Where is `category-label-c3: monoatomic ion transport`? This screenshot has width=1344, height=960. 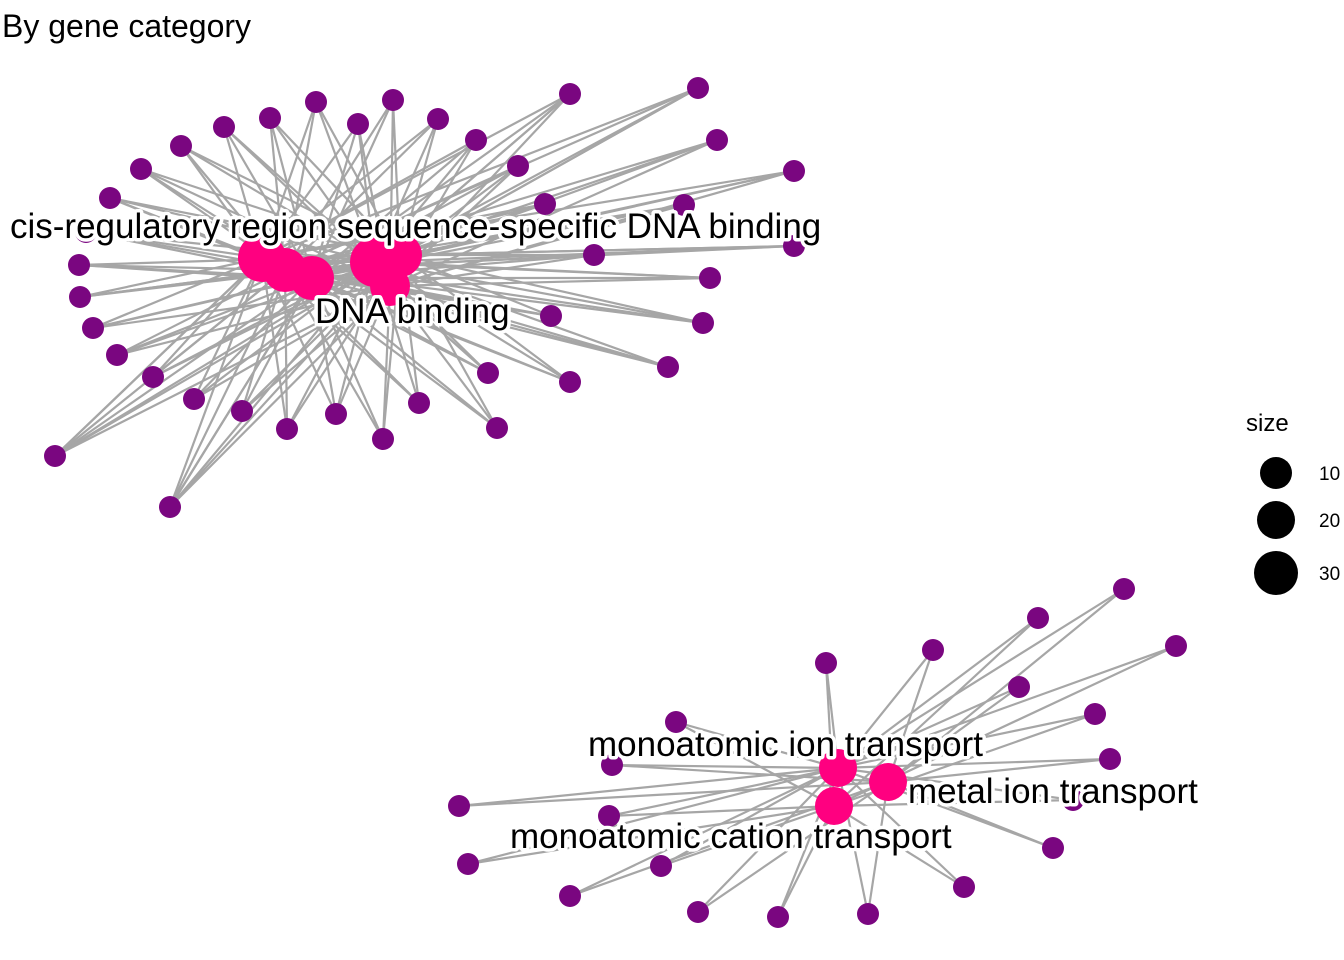 category-label-c3: monoatomic ion transport is located at coordinates (785, 744).